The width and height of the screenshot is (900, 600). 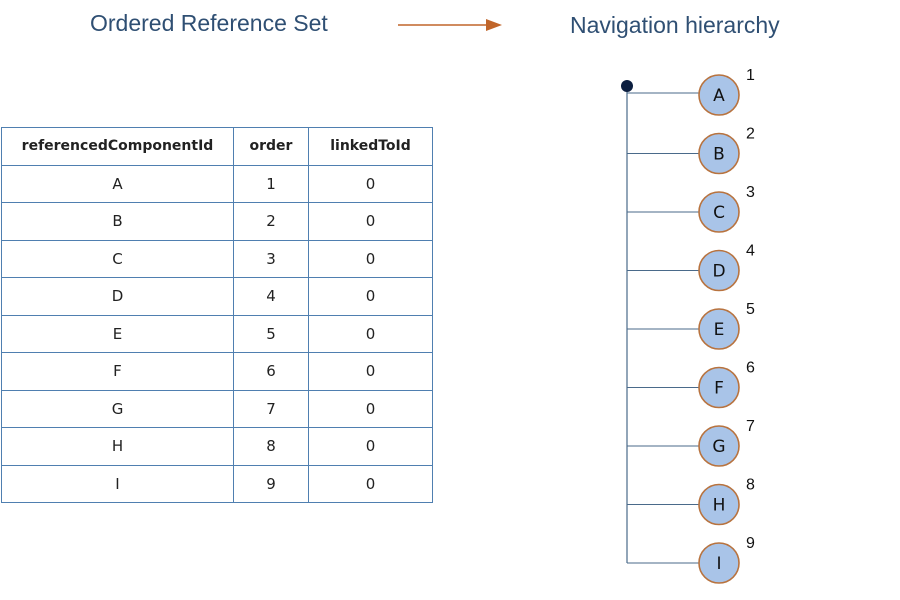 I want to click on table-header-row: referencedComponentId order linkedToId, so click(x=217, y=146).